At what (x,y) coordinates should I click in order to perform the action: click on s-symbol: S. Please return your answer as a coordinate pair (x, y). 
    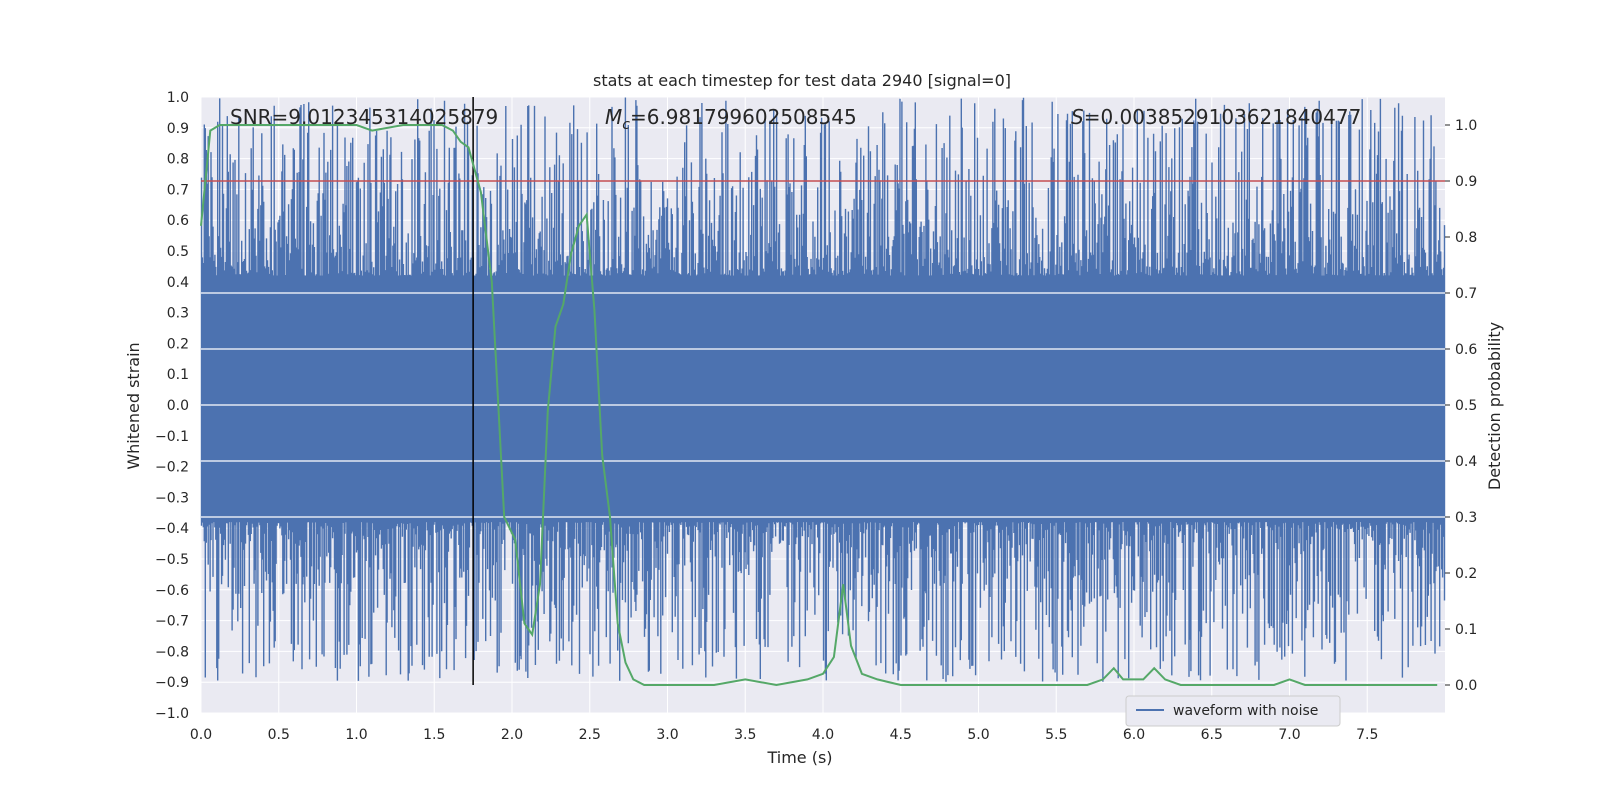
    Looking at the image, I should click on (1077, 117).